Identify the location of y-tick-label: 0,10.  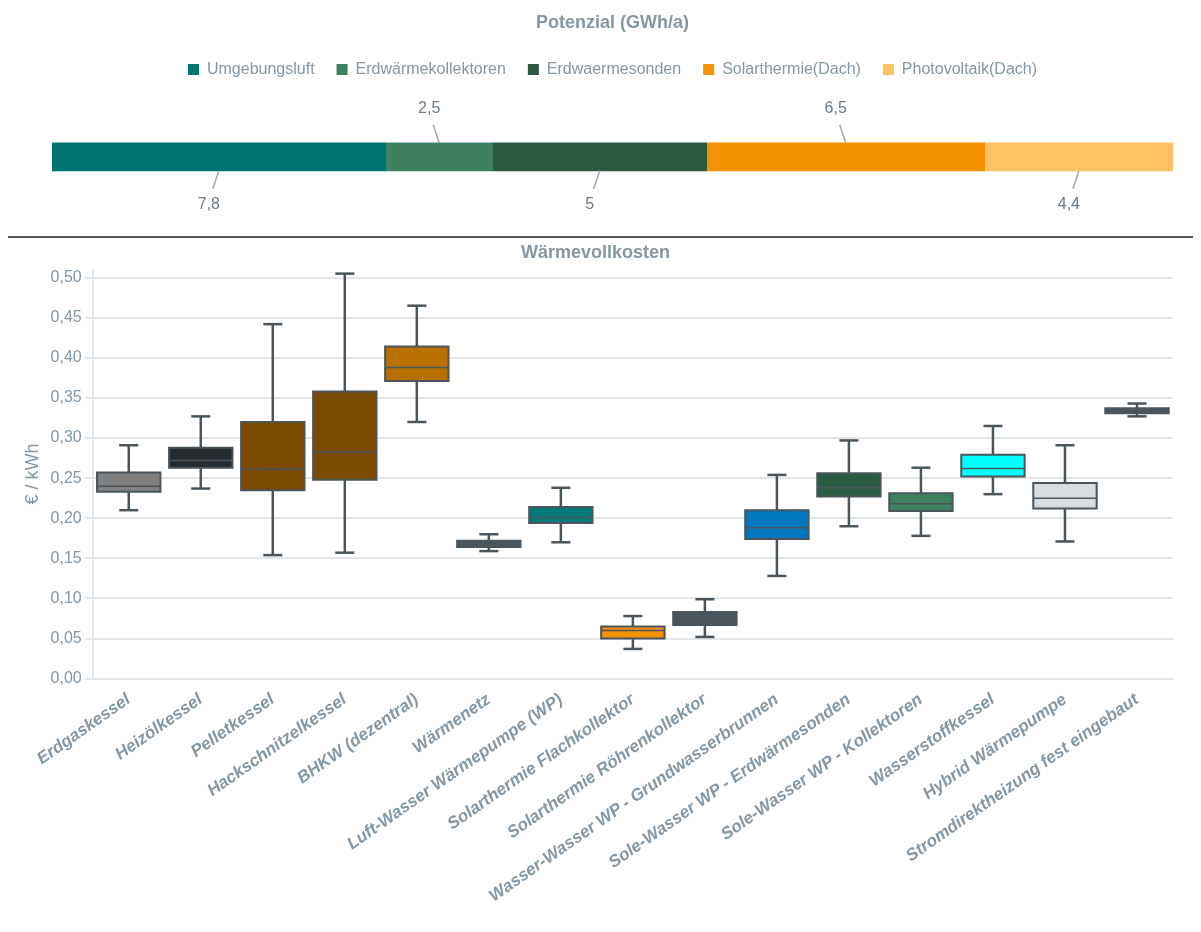
(66, 597).